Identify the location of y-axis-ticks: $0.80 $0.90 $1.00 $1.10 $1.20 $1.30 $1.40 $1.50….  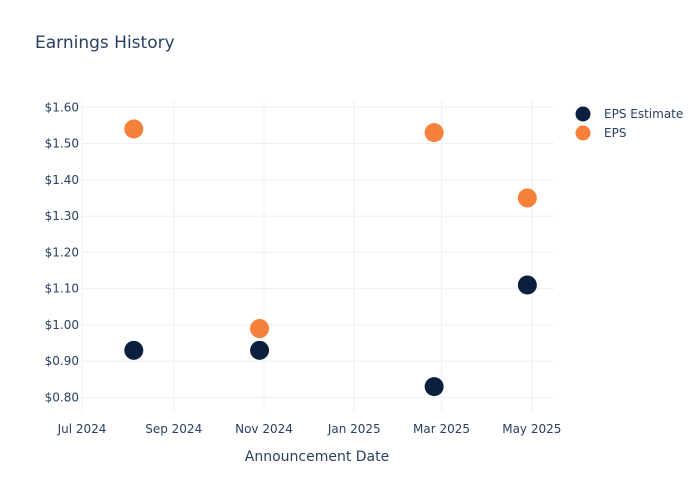
(62, 252).